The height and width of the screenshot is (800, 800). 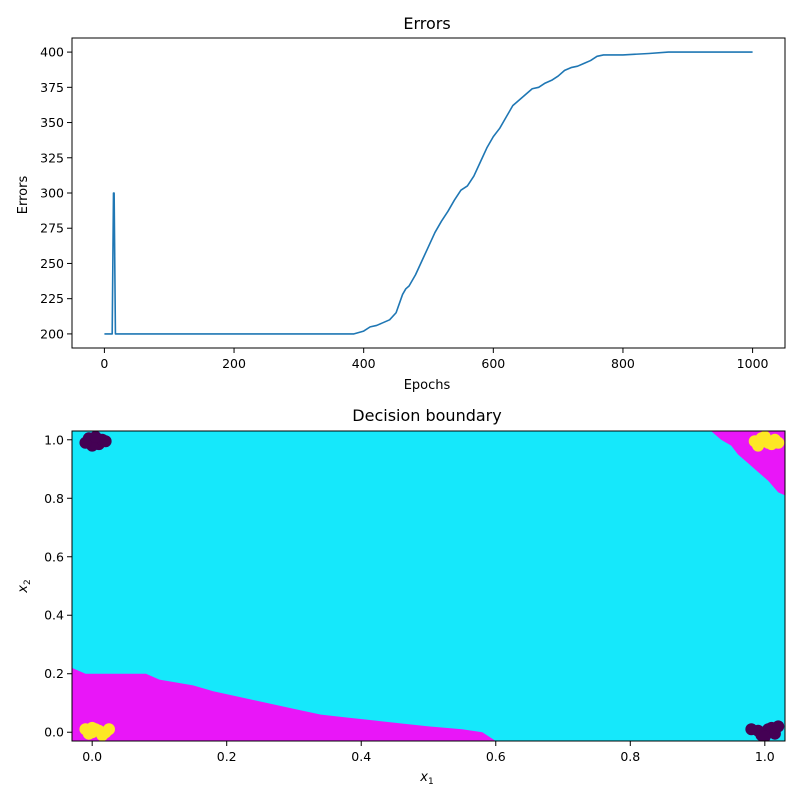 What do you see at coordinates (58, 586) in the screenshot?
I see `decision-y-ticks: 0.0 0.2 0.4 0.6 0.8 1.0` at bounding box center [58, 586].